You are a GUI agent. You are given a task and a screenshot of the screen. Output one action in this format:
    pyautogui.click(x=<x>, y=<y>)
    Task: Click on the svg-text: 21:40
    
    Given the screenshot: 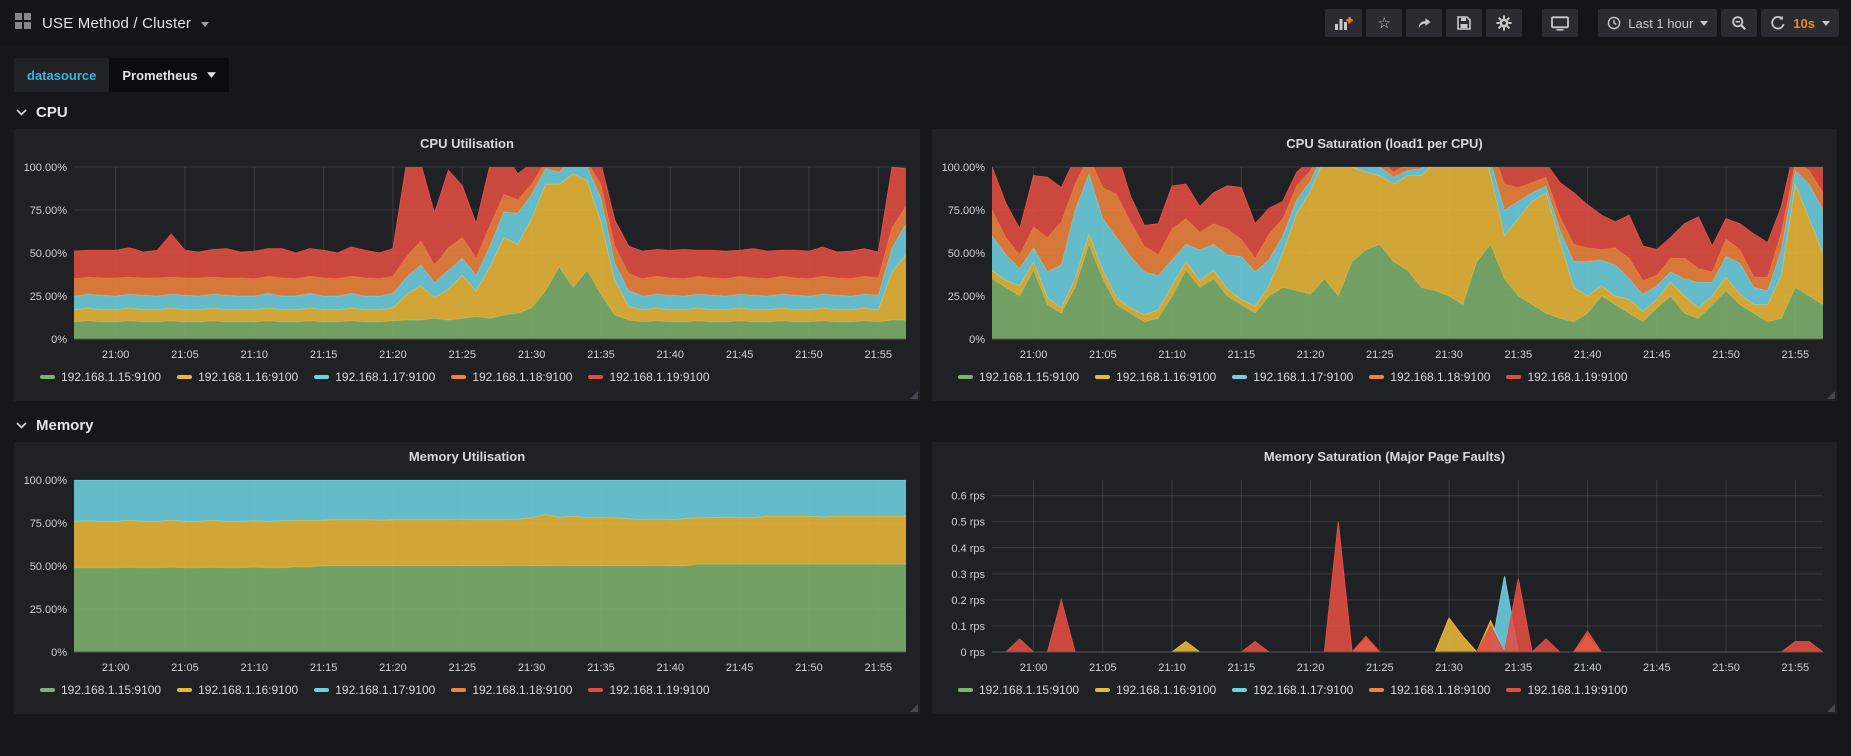 What is the action you would take?
    pyautogui.click(x=671, y=355)
    